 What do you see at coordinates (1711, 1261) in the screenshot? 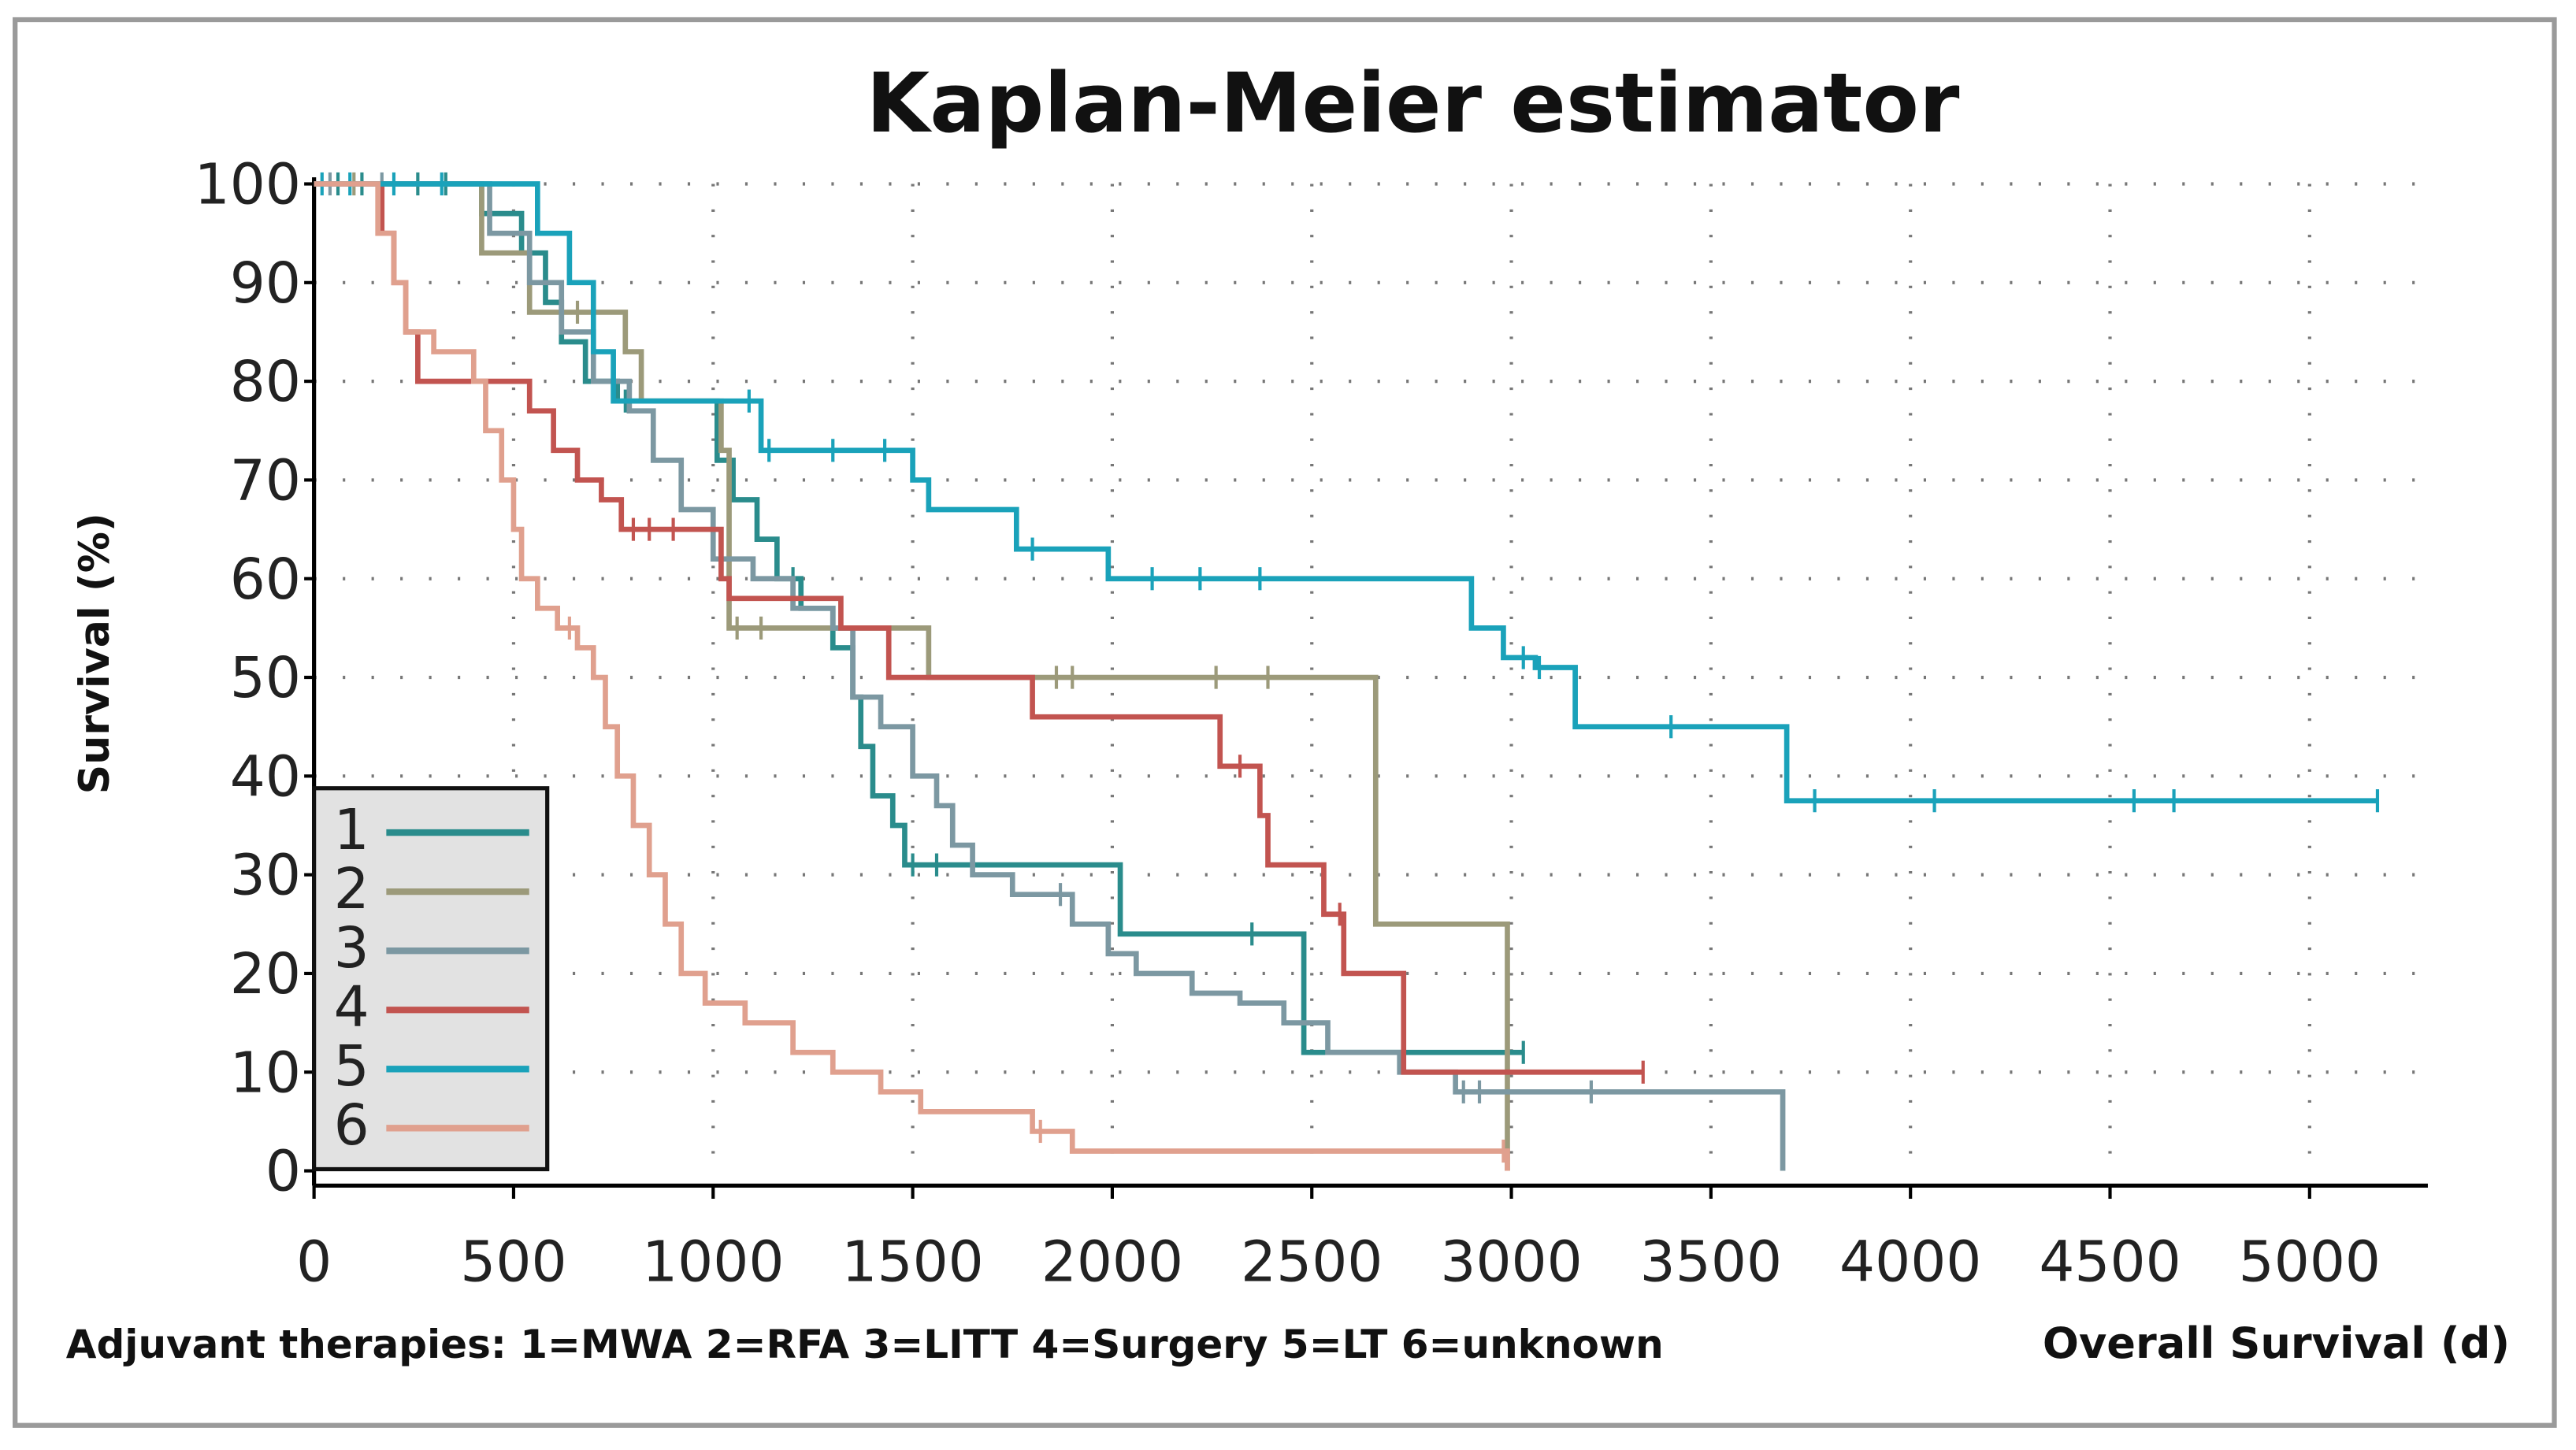
I see `x-tick-label: 3500` at bounding box center [1711, 1261].